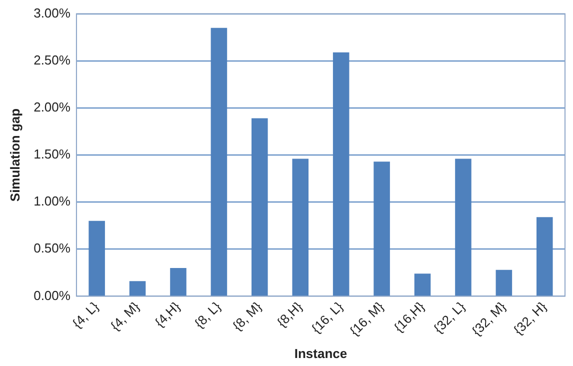 The height and width of the screenshot is (366, 573). What do you see at coordinates (125, 316) in the screenshot?
I see `x-tick-label: {4, M}` at bounding box center [125, 316].